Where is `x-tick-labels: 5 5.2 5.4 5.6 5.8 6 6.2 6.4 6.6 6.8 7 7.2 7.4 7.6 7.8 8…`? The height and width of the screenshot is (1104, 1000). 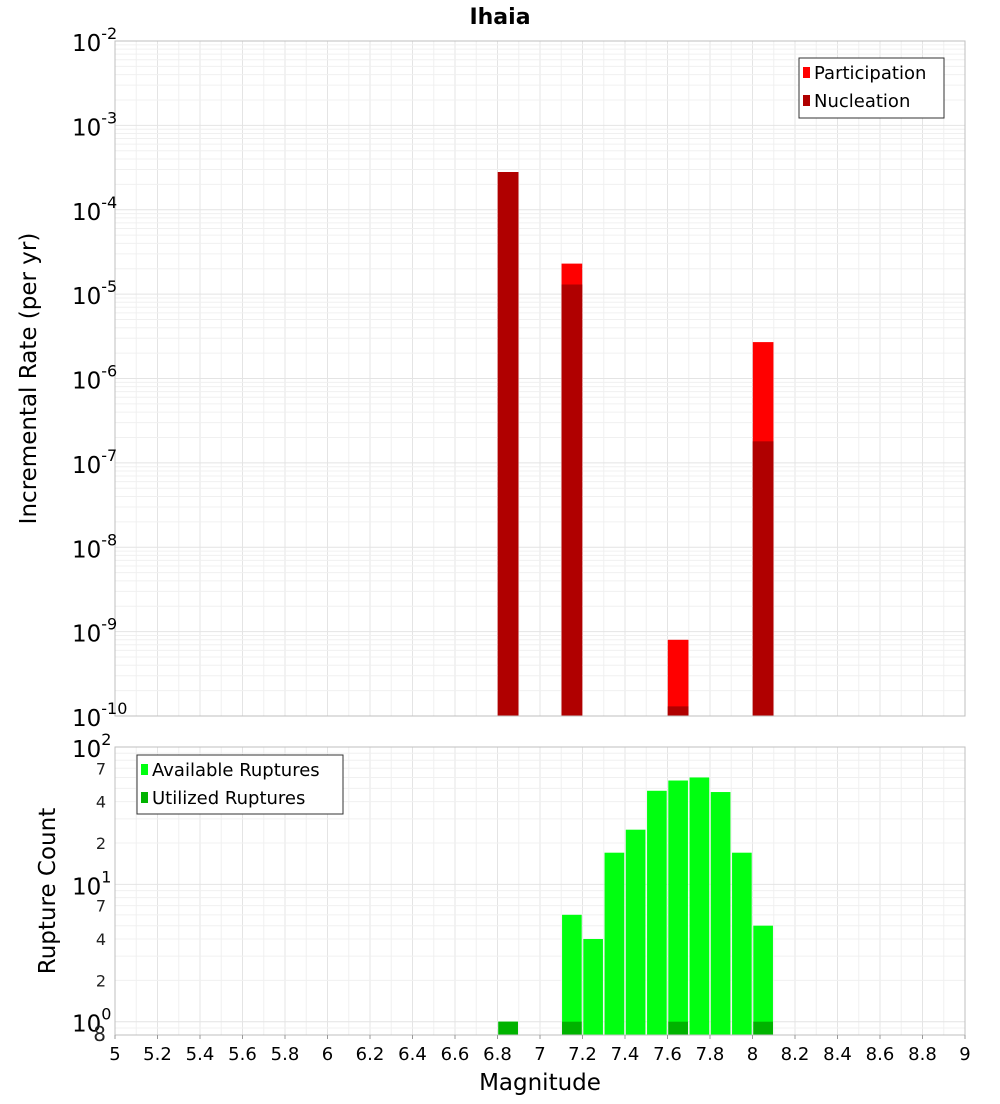 x-tick-labels: 5 5.2 5.4 5.6 5.8 6 6.2 6.4 6.6 6.8 7 7.2 7.4 7.6 7.8 8… is located at coordinates (540, 1050).